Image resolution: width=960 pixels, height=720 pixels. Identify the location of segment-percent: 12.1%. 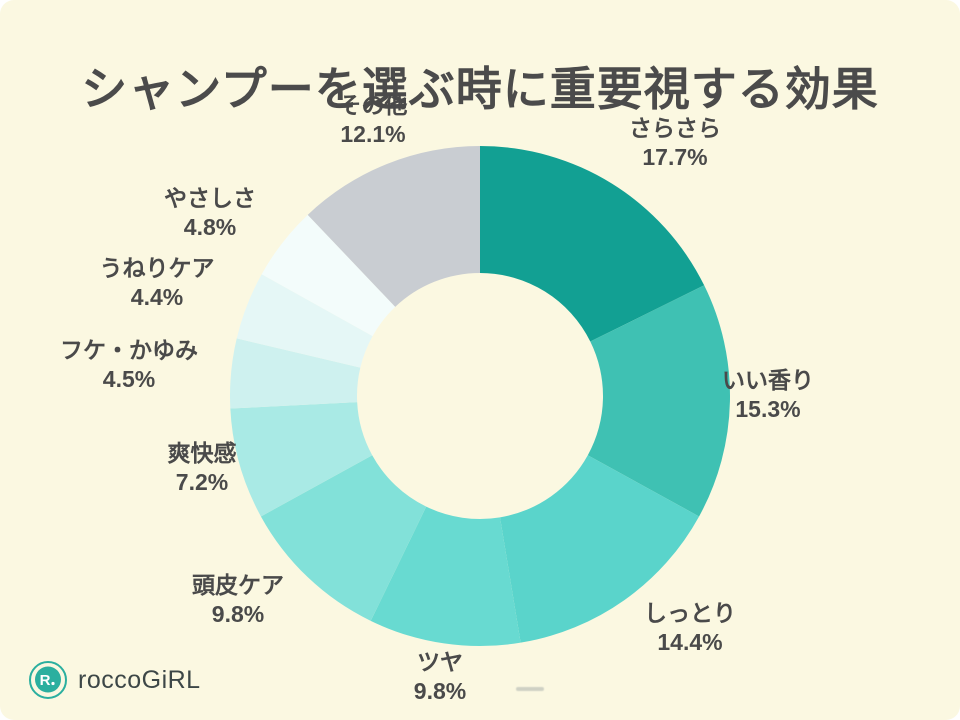
(373, 134).